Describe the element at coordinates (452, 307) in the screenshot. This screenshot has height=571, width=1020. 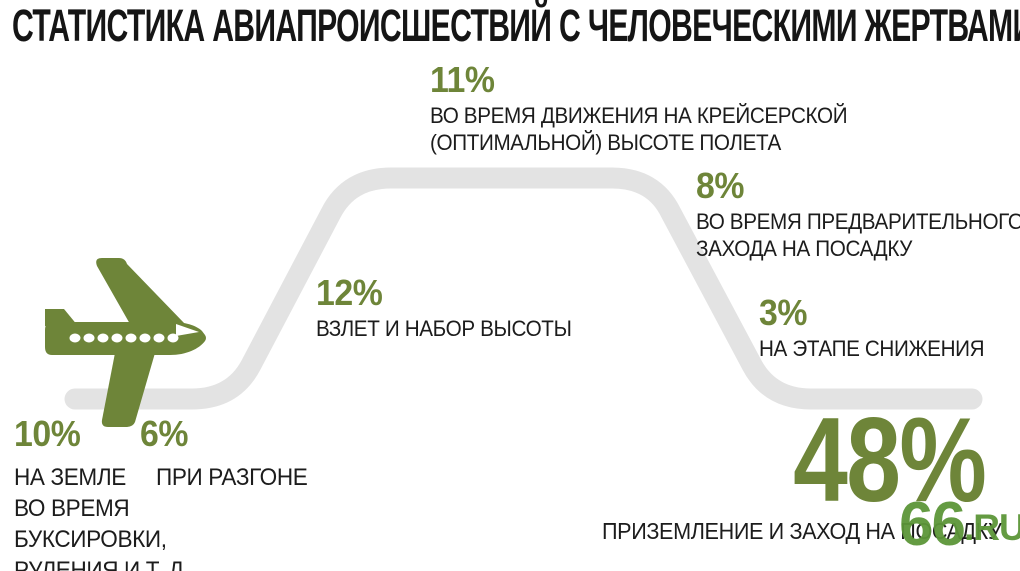
I see `stat-block-takeoff-climb: 12% ВЗЛЕТ И НАБОР ВЫСОТЫ` at that location.